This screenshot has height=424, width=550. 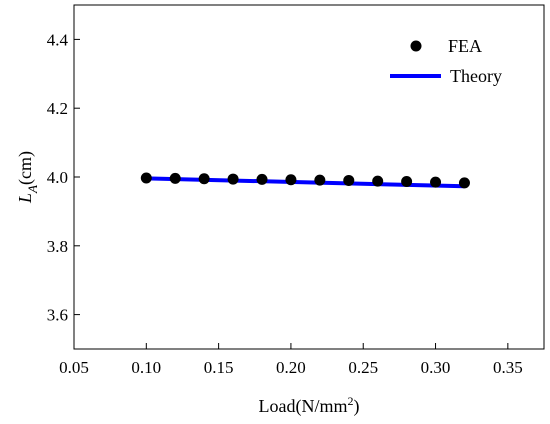 What do you see at coordinates (356, 406) in the screenshot?
I see `x-axis-title-tail: )` at bounding box center [356, 406].